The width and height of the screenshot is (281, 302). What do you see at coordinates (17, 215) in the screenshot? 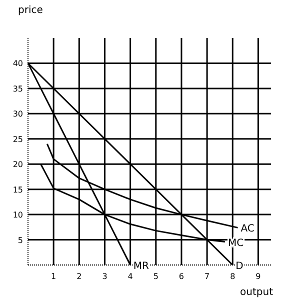
I see `y-tick-label: 10` at bounding box center [17, 215].